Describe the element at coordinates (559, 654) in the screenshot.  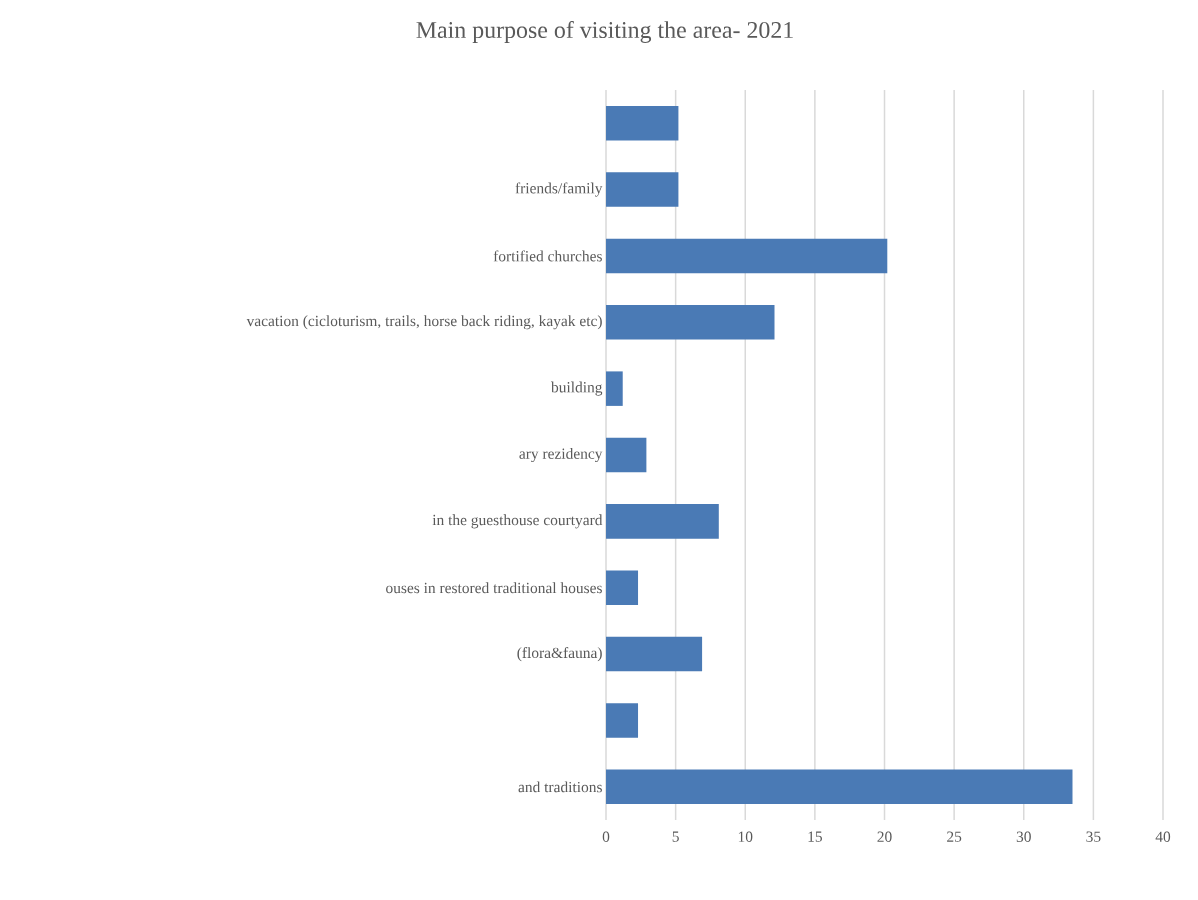
I see `y-tick-label: (flora&fauna)` at that location.